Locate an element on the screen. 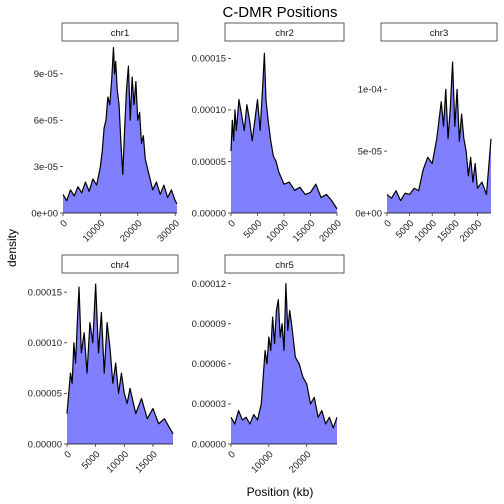  chart-title: C-DMR Positions is located at coordinates (279, 12).